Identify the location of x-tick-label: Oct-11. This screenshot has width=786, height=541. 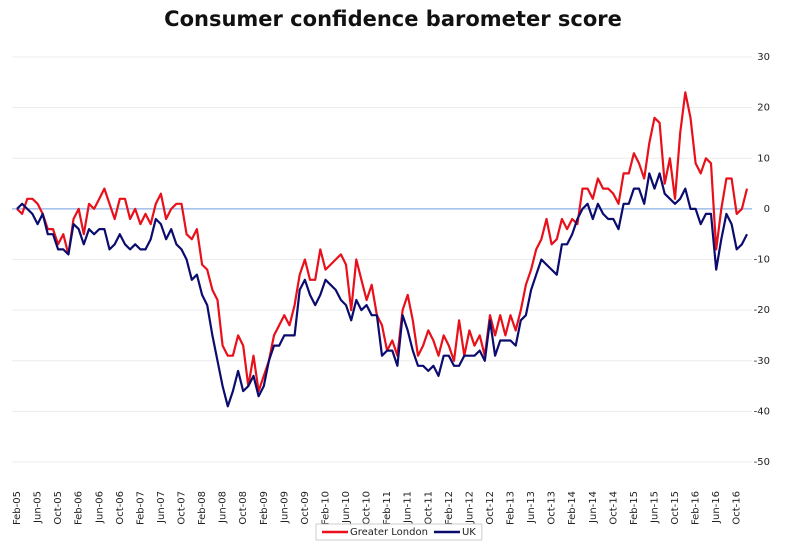
(428, 508).